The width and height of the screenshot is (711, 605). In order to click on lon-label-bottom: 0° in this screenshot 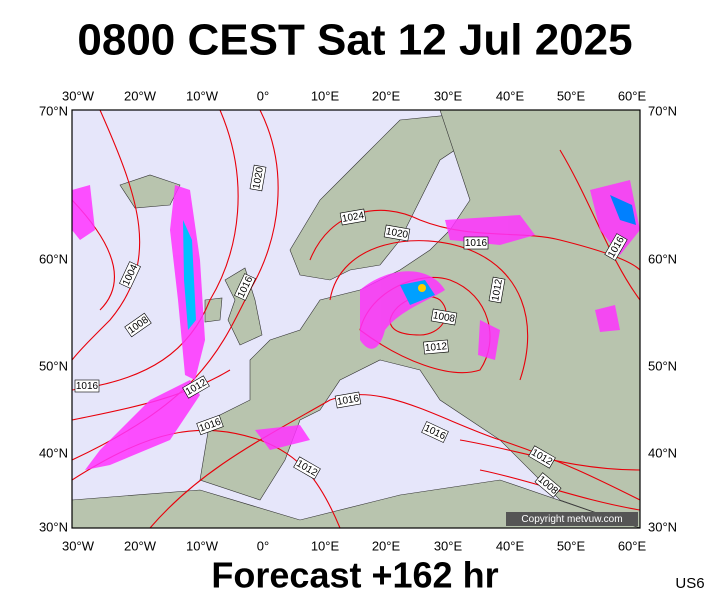, I will do `click(263, 545)`.